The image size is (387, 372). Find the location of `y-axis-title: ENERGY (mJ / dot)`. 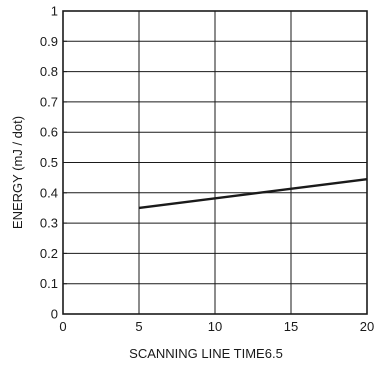

y-axis-title: ENERGY (mJ / dot) is located at coordinates (17, 172).